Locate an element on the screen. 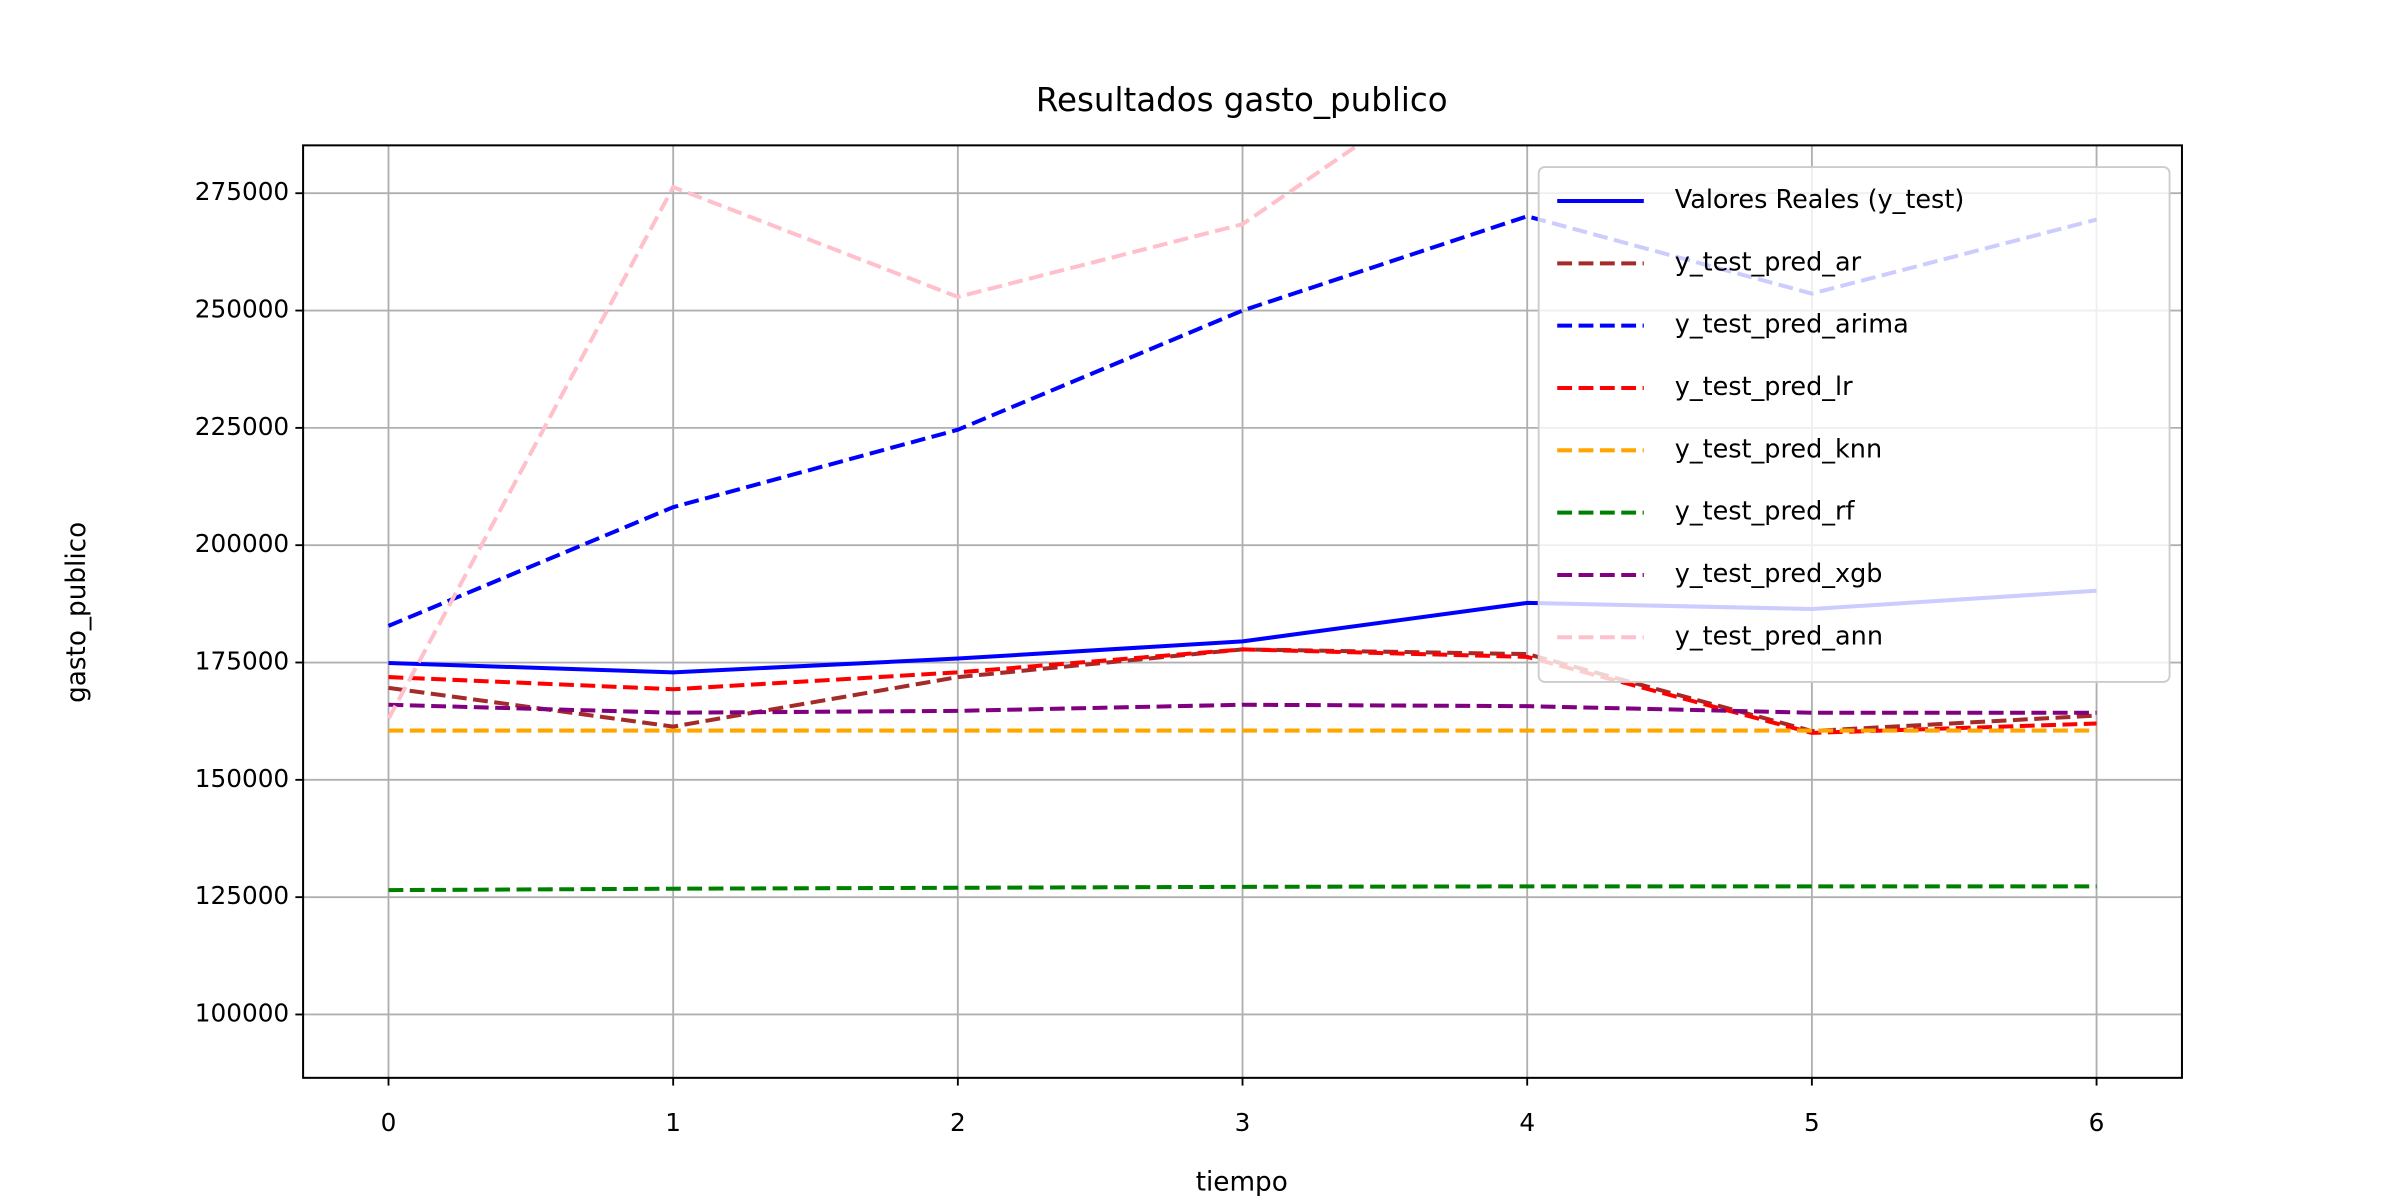 This screenshot has width=2400, height=1200. legend-label: y_test_pred_arima is located at coordinates (1792, 325).